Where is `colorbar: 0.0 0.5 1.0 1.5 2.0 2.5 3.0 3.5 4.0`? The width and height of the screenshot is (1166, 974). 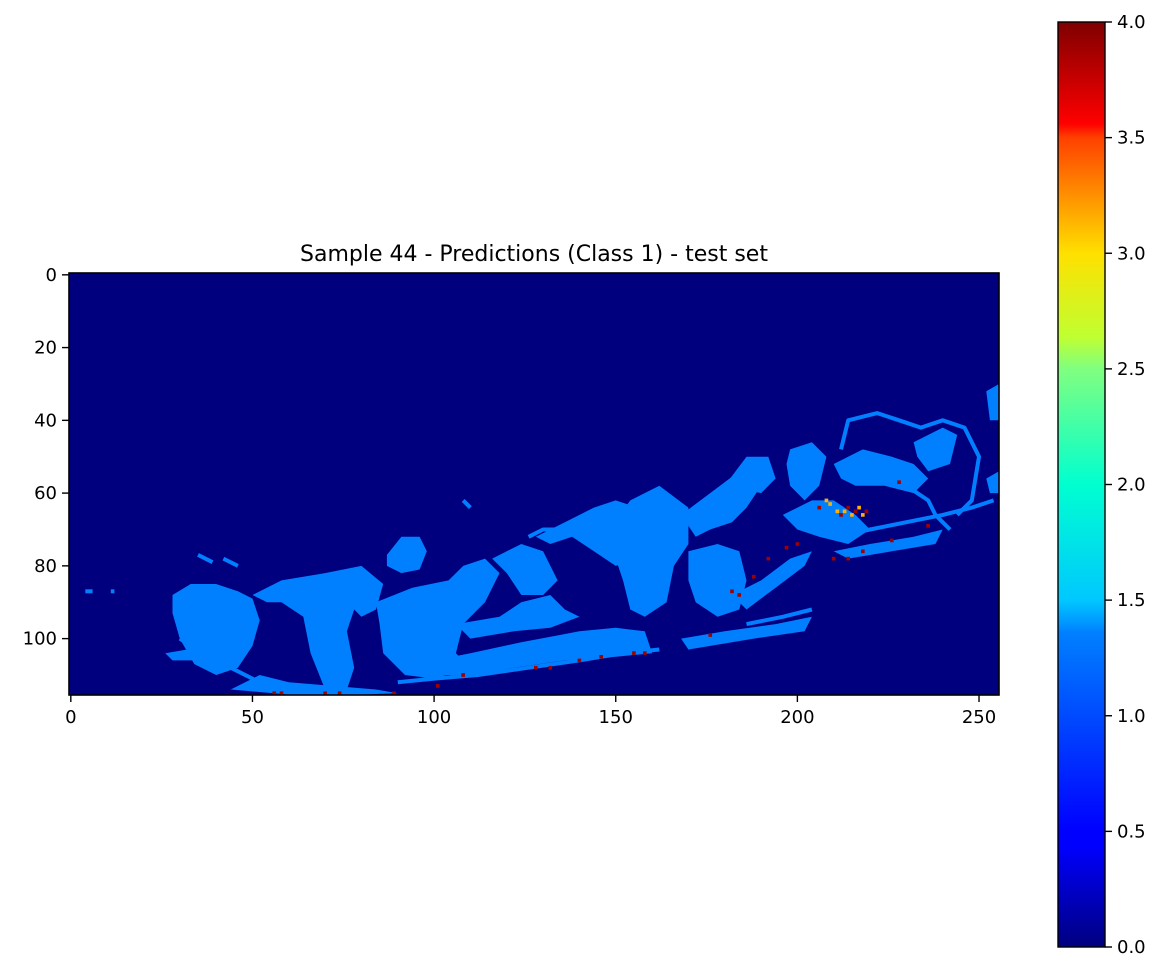
colorbar: 0.0 0.5 1.0 1.5 2.0 2.5 3.0 3.5 4.0 is located at coordinates (1101, 485).